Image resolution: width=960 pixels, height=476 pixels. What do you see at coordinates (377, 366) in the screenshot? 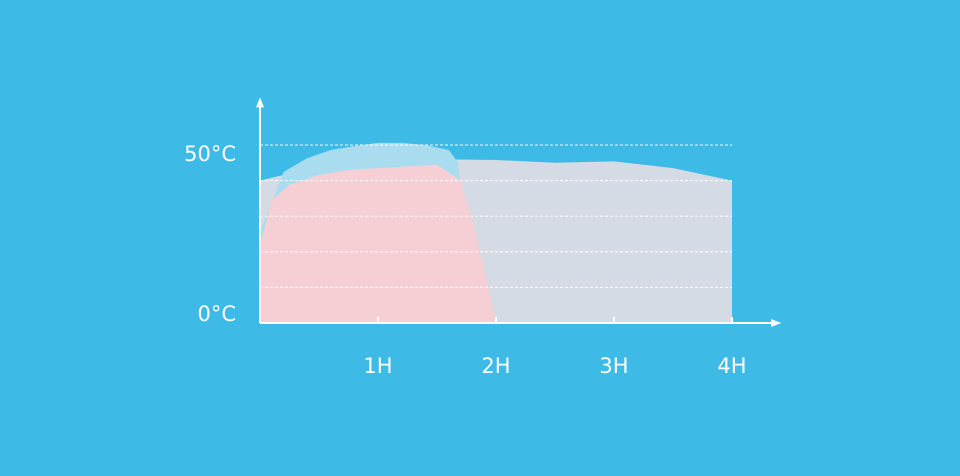
I see `x-tick-label: 1H` at bounding box center [377, 366].